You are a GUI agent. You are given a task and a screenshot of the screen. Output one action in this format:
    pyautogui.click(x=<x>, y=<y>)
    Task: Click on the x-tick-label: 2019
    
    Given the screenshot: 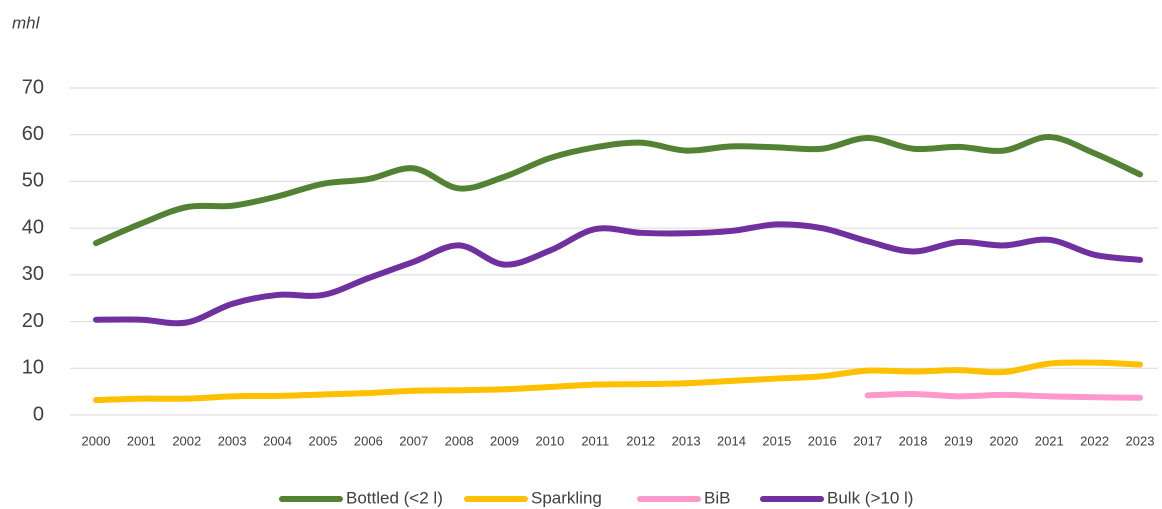 What is the action you would take?
    pyautogui.click(x=958, y=440)
    